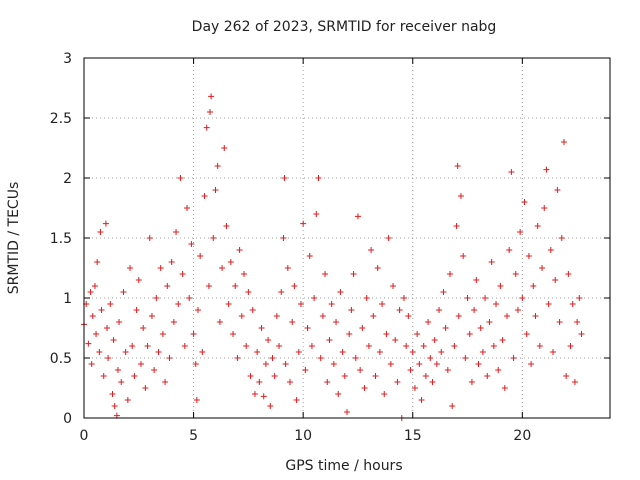 The width and height of the screenshot is (640, 480). What do you see at coordinates (413, 436) in the screenshot?
I see `x-tick-label: 15` at bounding box center [413, 436].